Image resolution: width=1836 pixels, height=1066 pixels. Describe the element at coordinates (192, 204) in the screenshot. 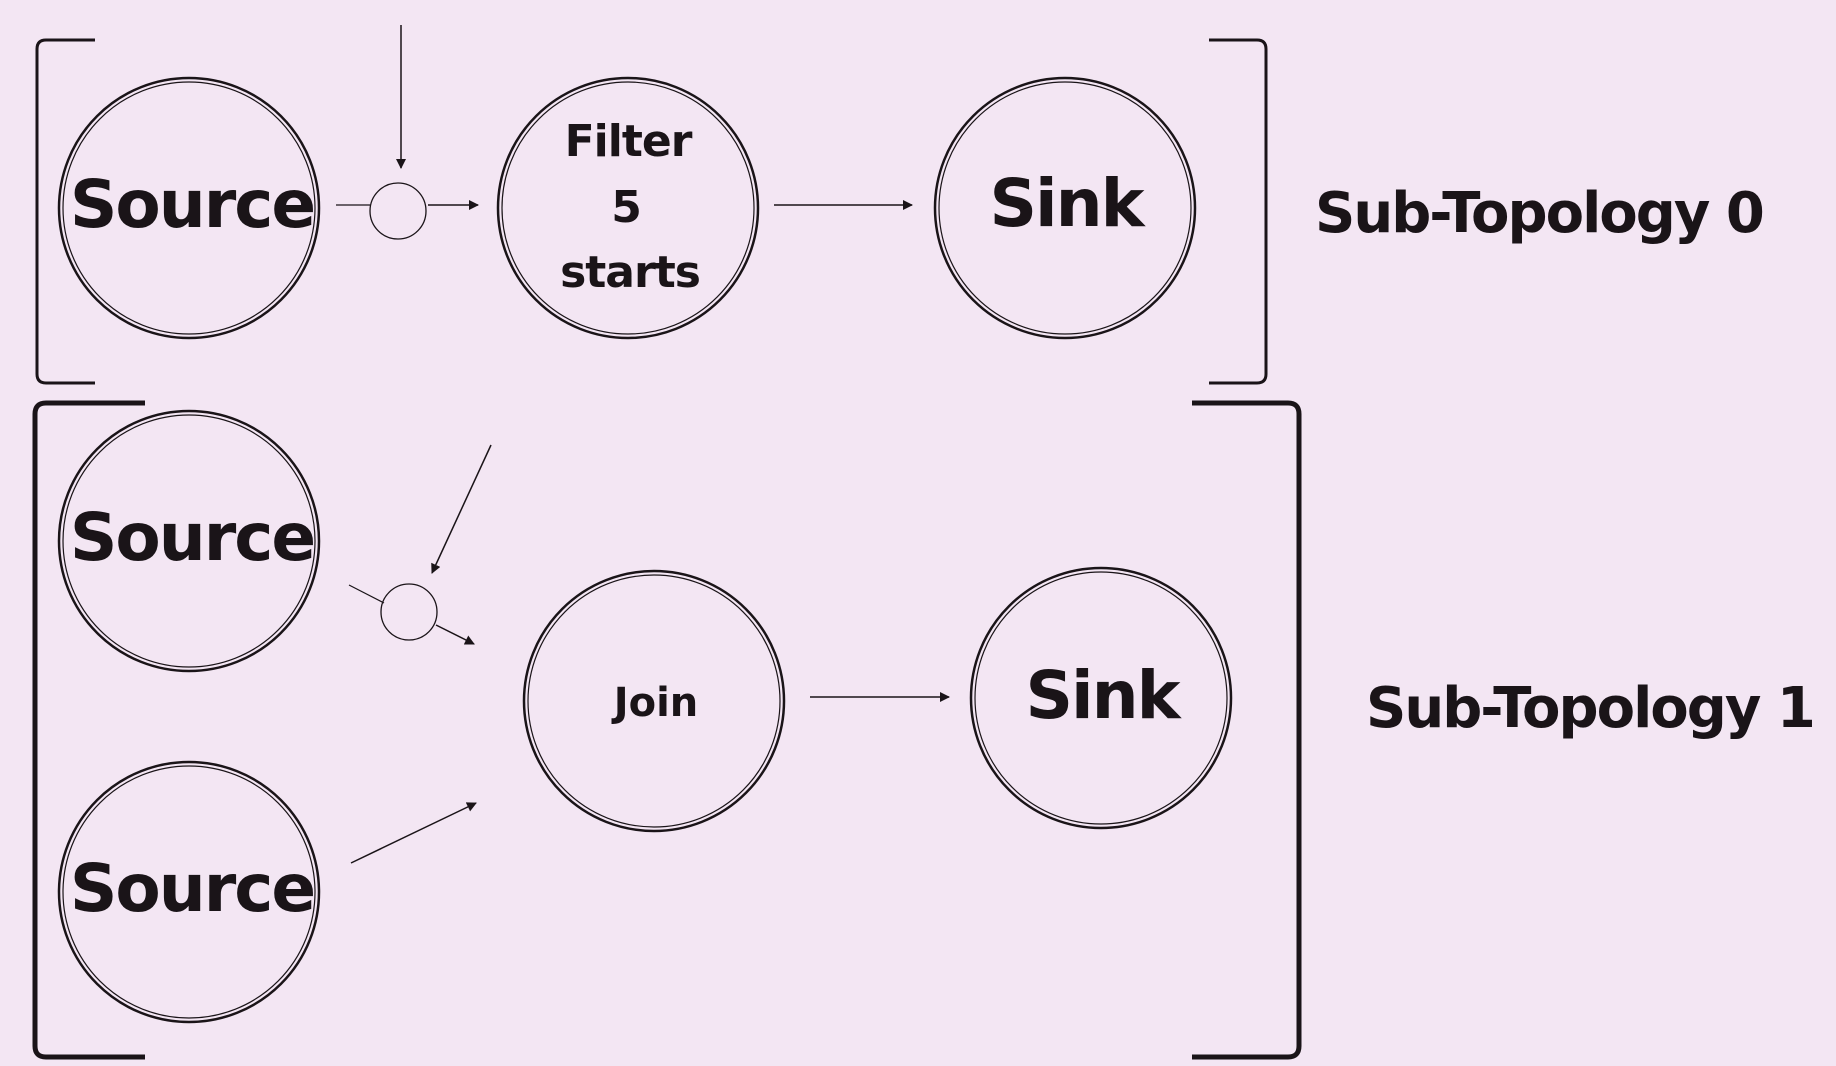

I see `source-node-0-label: Source` at that location.